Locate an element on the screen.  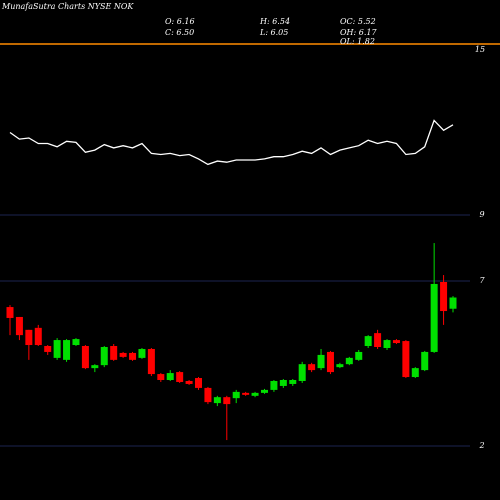
ohlc-label: L: 6.05 is located at coordinates (273, 32).